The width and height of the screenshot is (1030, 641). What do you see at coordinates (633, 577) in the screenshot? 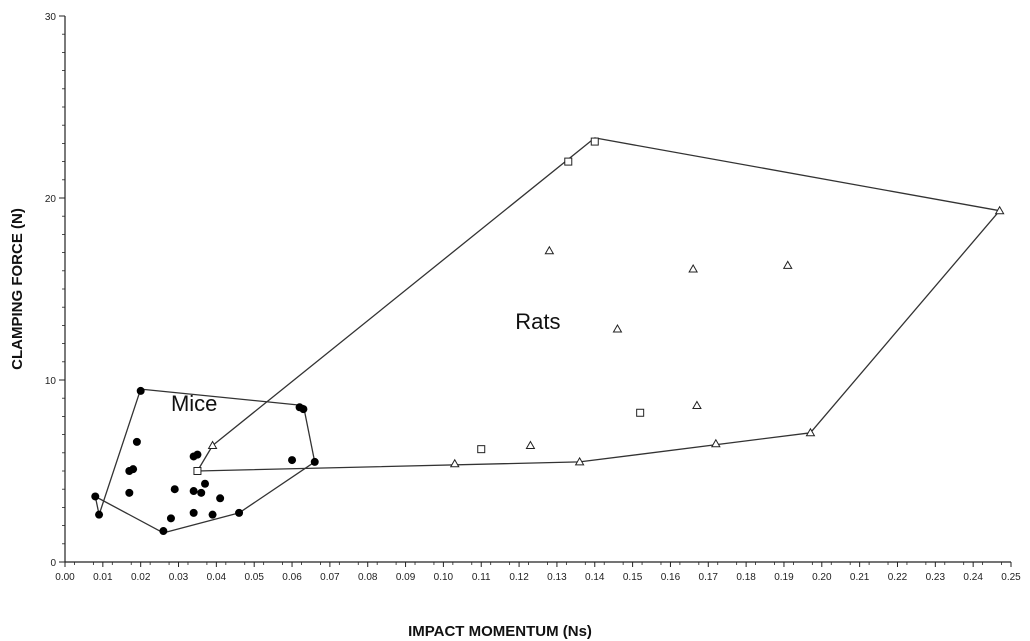
I see `x-tick-label: 0.15` at bounding box center [633, 577].